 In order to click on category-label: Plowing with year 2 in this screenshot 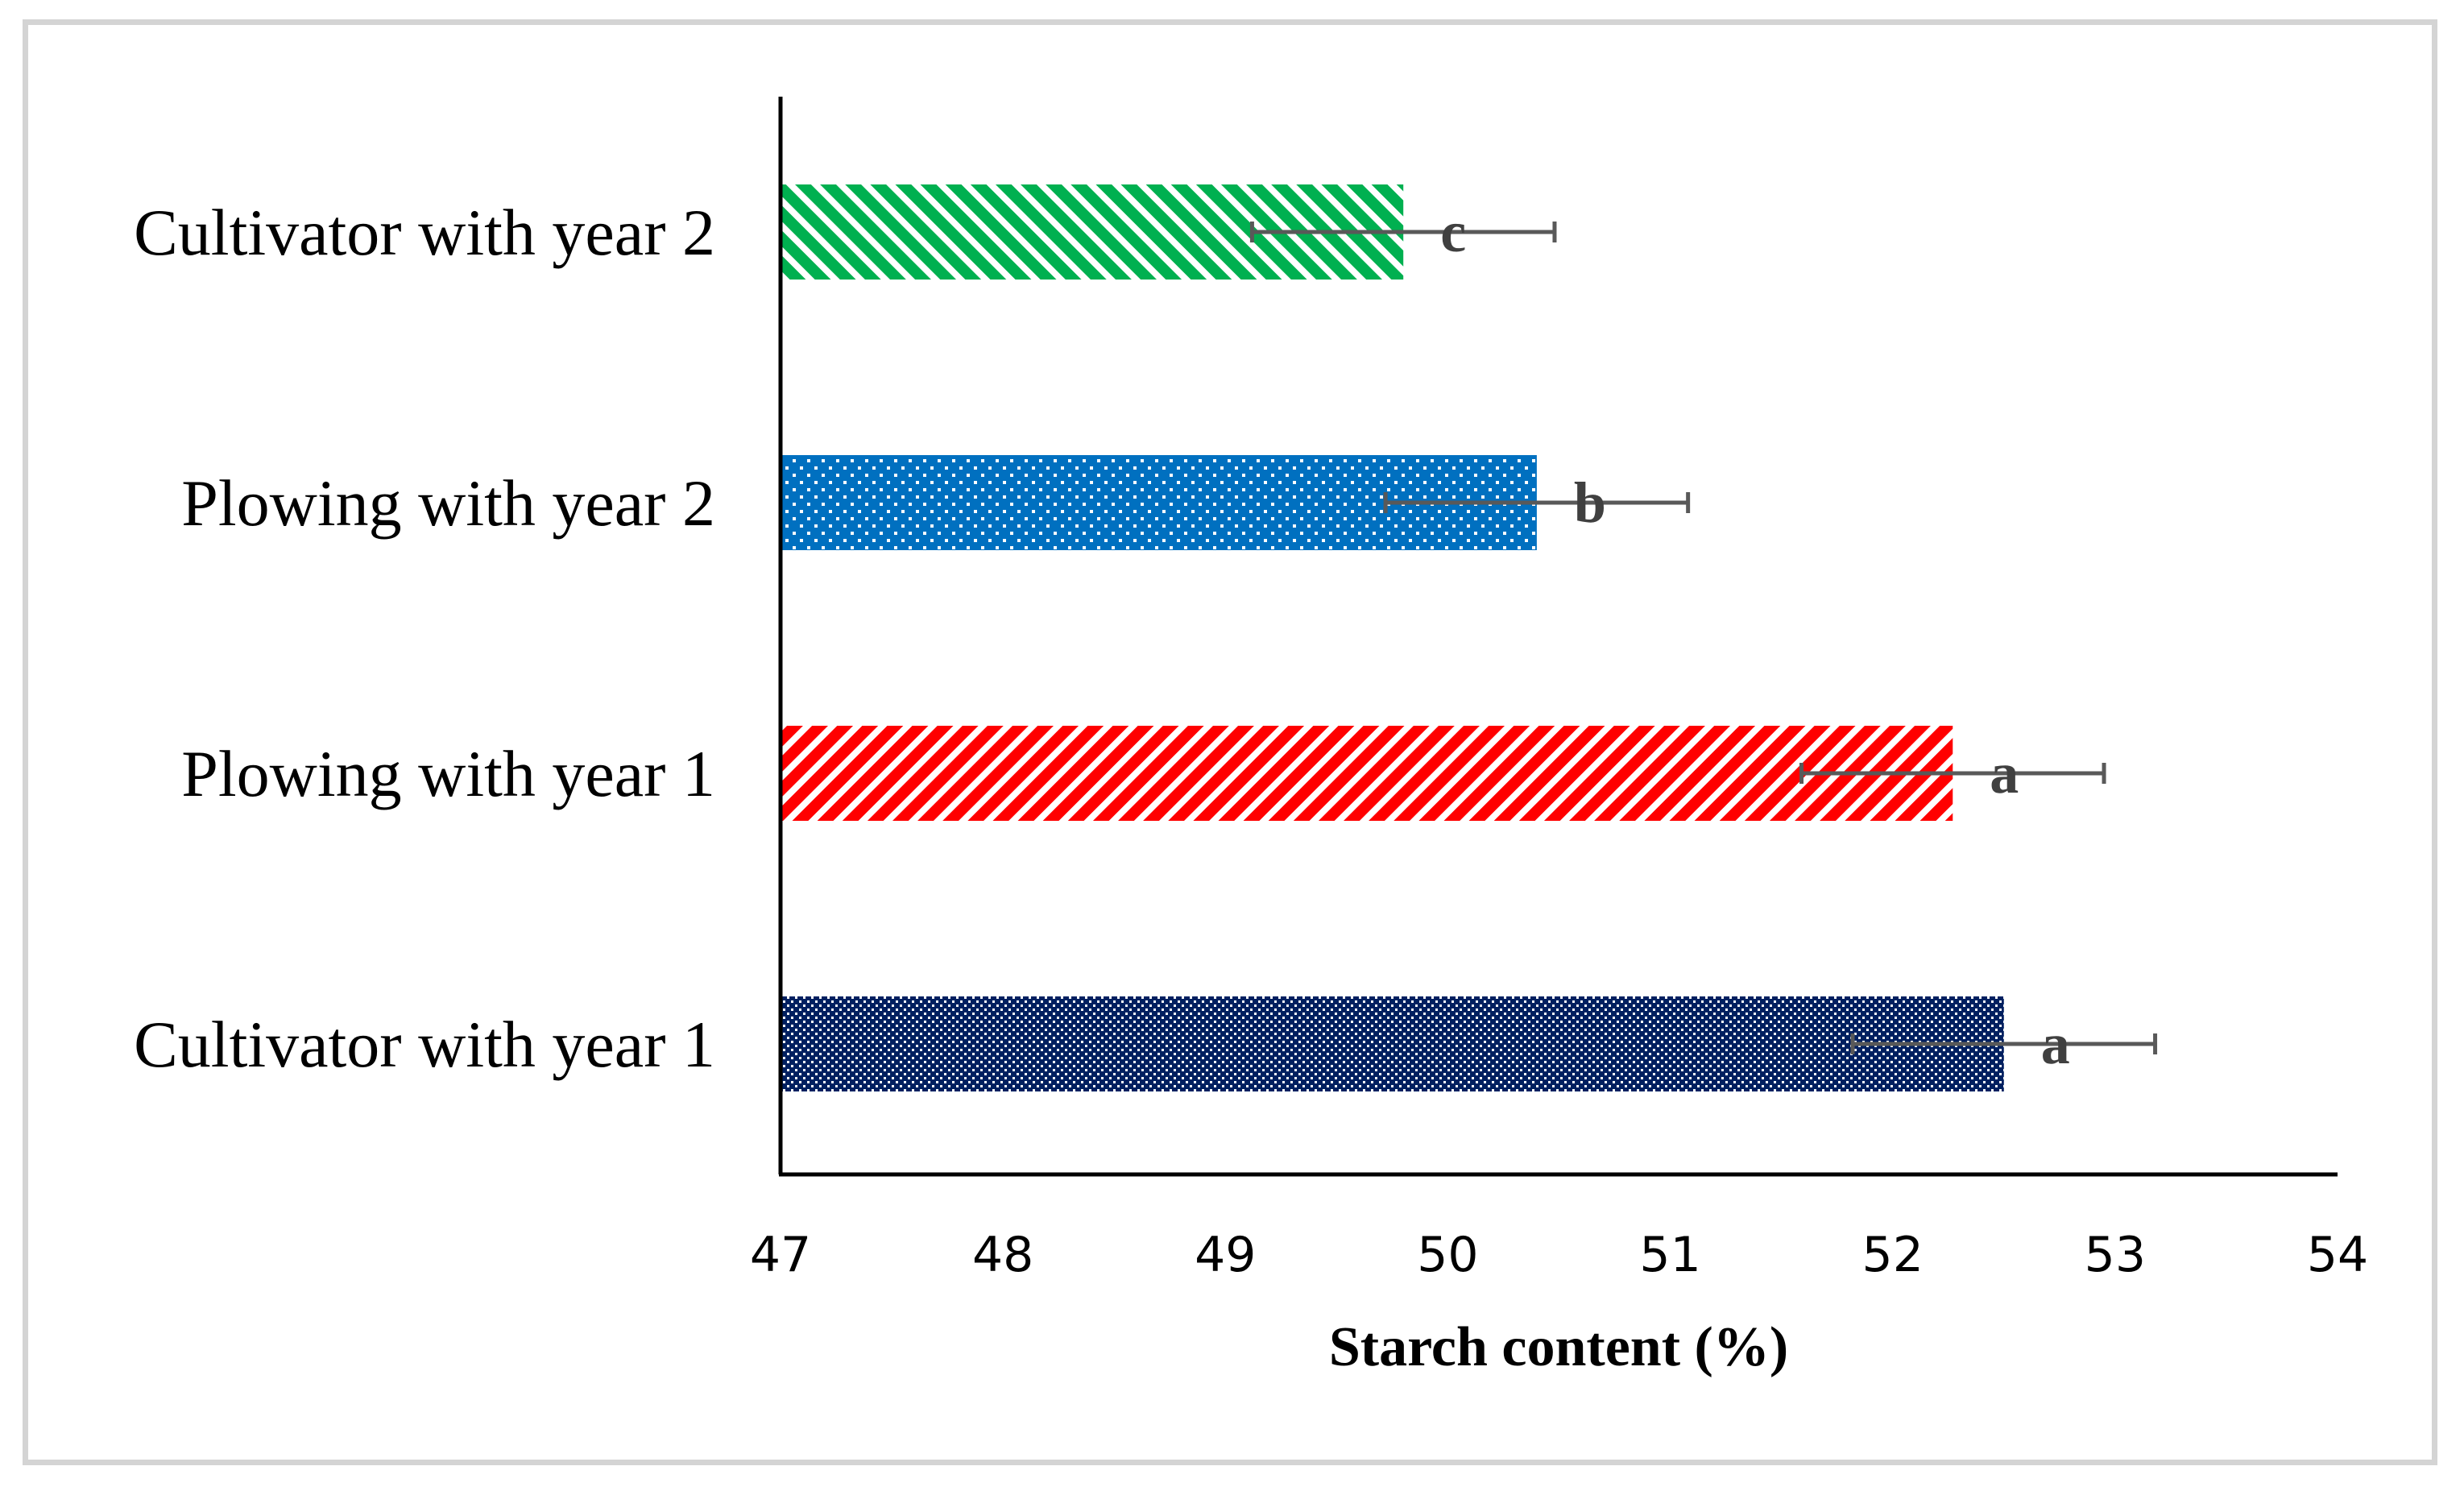, I will do `click(448, 503)`.